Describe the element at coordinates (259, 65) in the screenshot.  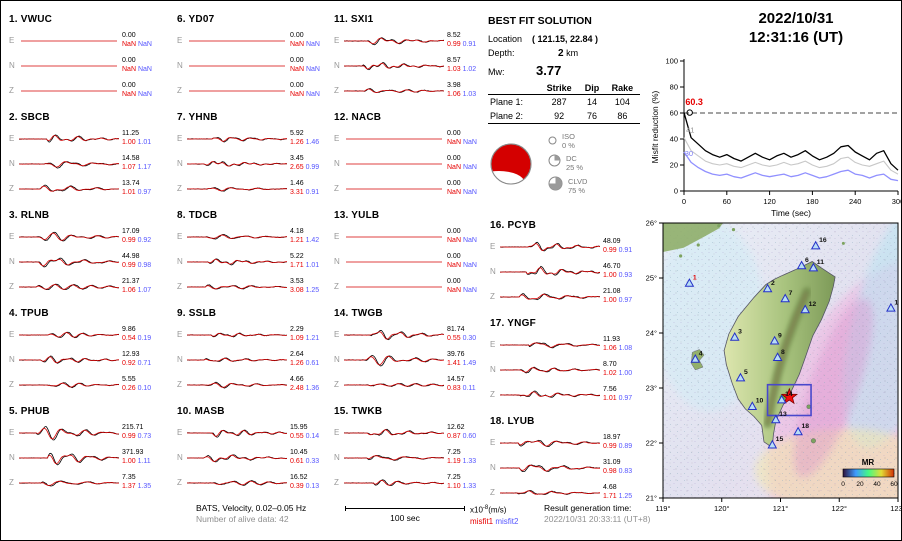
I see `channel-row-N: N 0.00 NaN NaN` at that location.